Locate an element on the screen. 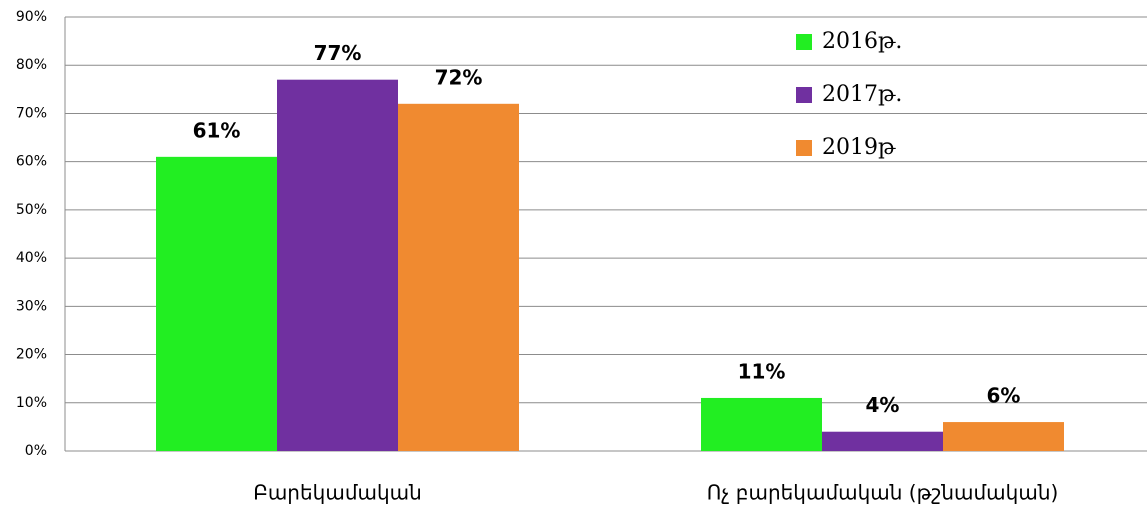 The width and height of the screenshot is (1147, 506). x-tick-label: Բարեկամական is located at coordinates (337, 493).